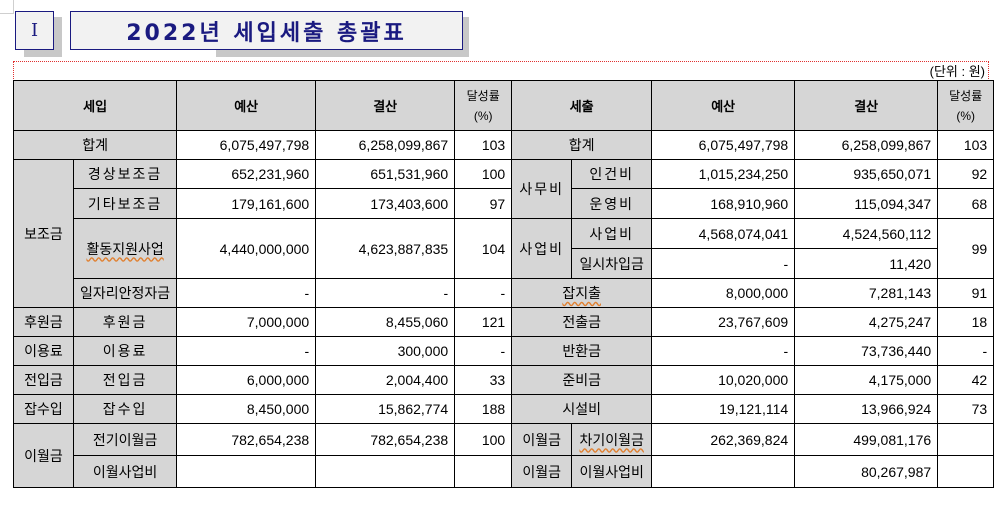  I want to click on exp-item-rate, so click(966, 471).